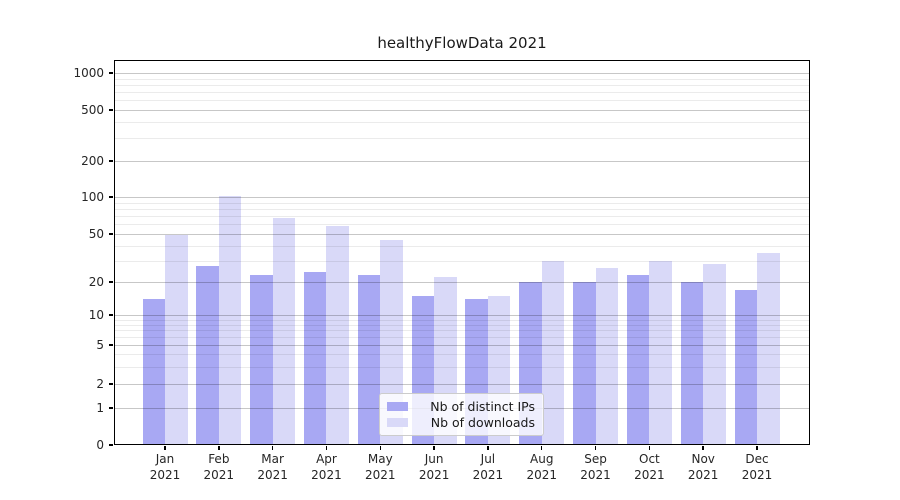 This screenshot has width=900, height=500. Describe the element at coordinates (100, 408) in the screenshot. I see `y-tick-label: 1` at that location.